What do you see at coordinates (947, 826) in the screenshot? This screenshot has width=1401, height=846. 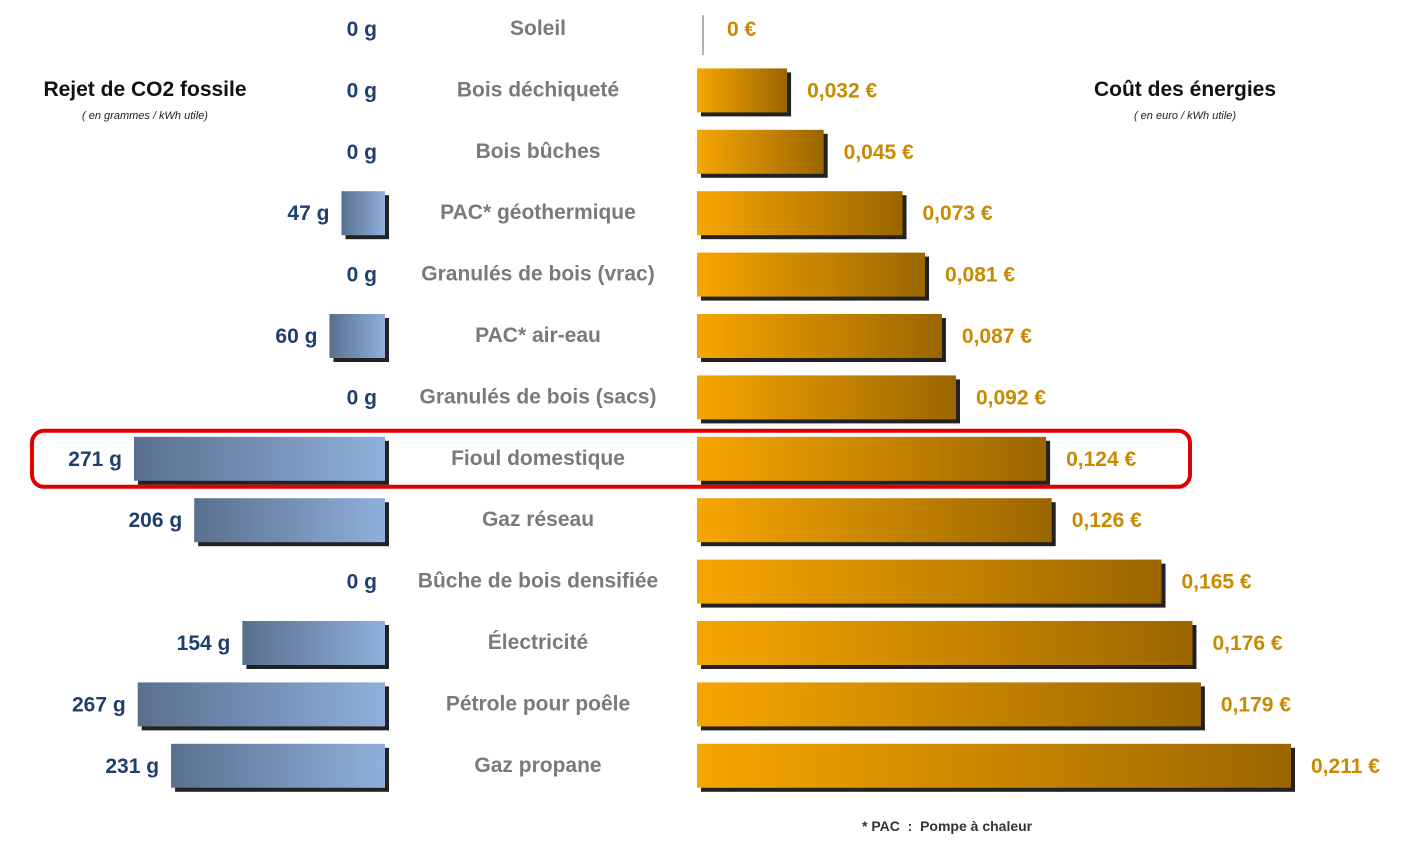 I see `footnote: * PAC : Pompe à chaleur` at bounding box center [947, 826].